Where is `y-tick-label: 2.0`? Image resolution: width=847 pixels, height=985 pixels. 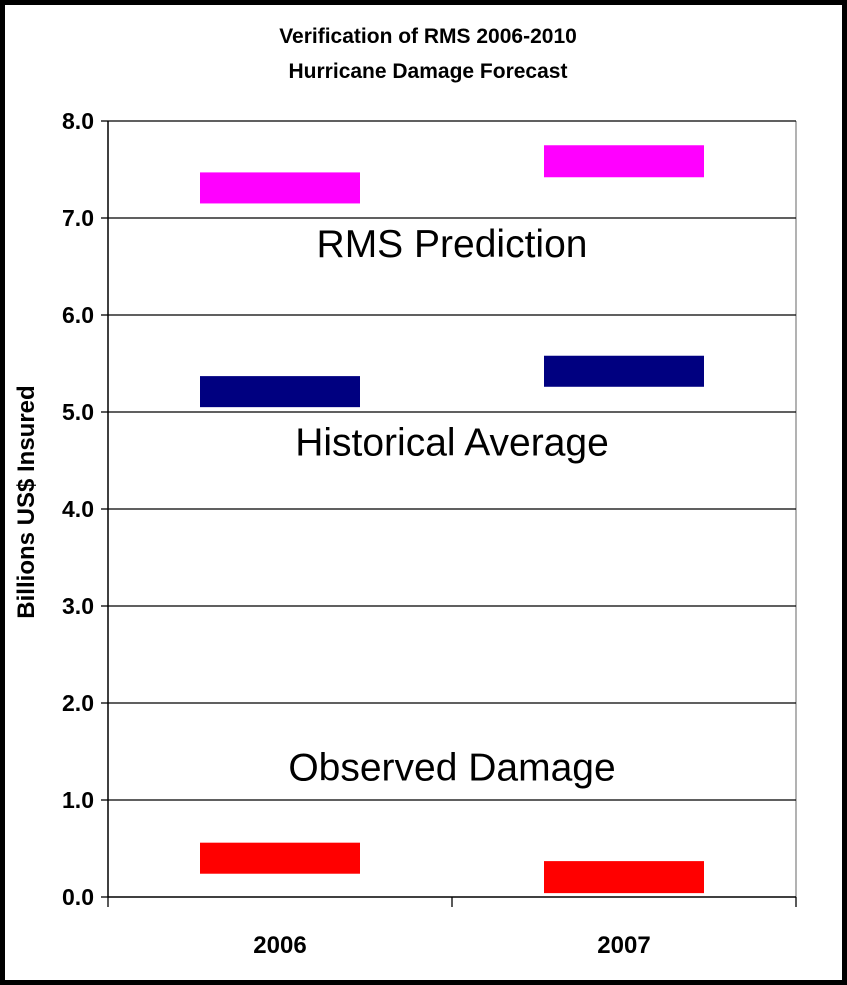 y-tick-label: 2.0 is located at coordinates (78, 703).